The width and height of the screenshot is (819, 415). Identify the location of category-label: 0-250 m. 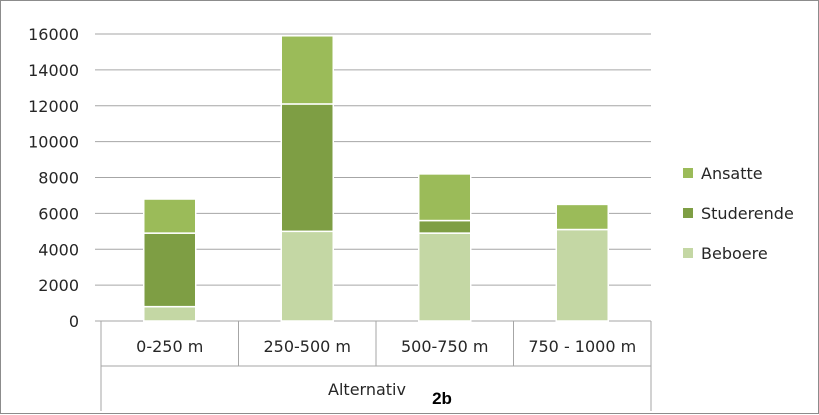
(169, 346).